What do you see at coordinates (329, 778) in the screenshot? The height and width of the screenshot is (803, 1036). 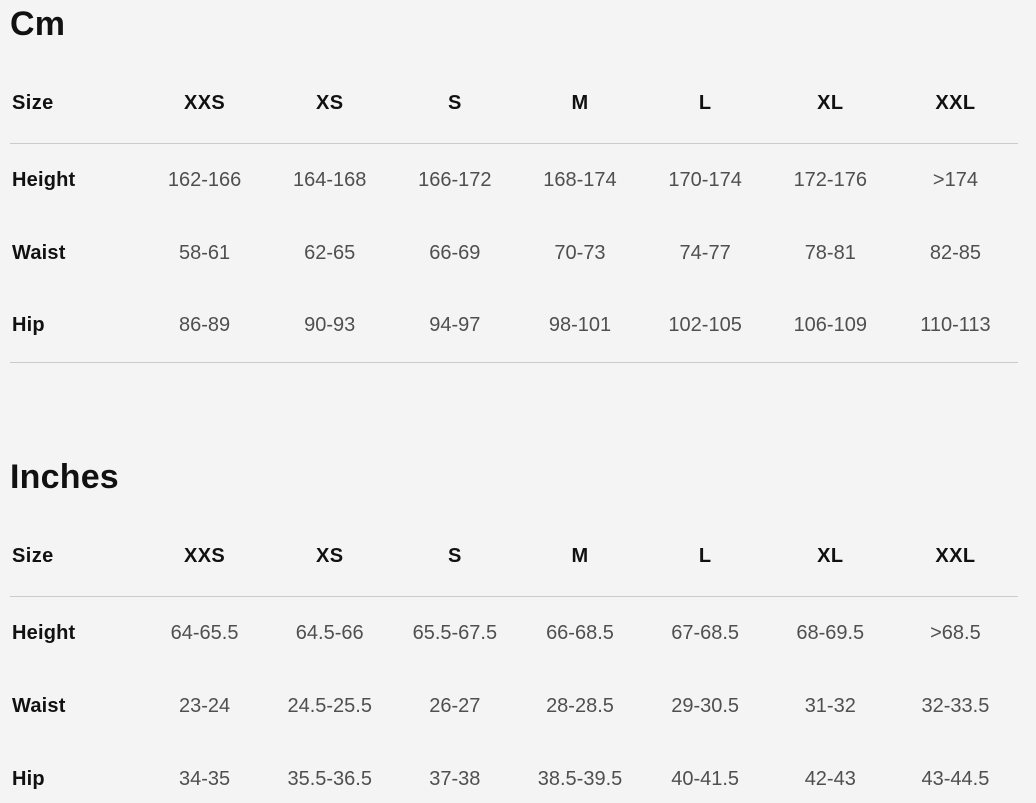 I see `size-value-cell: 35.5-36.5` at bounding box center [329, 778].